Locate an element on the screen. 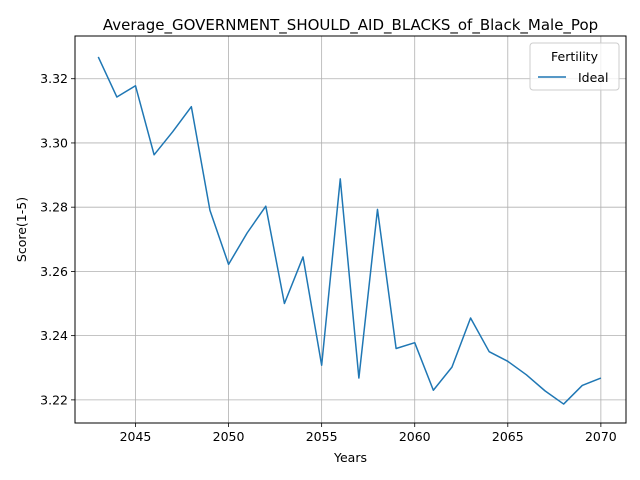 Image resolution: width=640 pixels, height=480 pixels. x-tick-label: 2065 is located at coordinates (508, 436).